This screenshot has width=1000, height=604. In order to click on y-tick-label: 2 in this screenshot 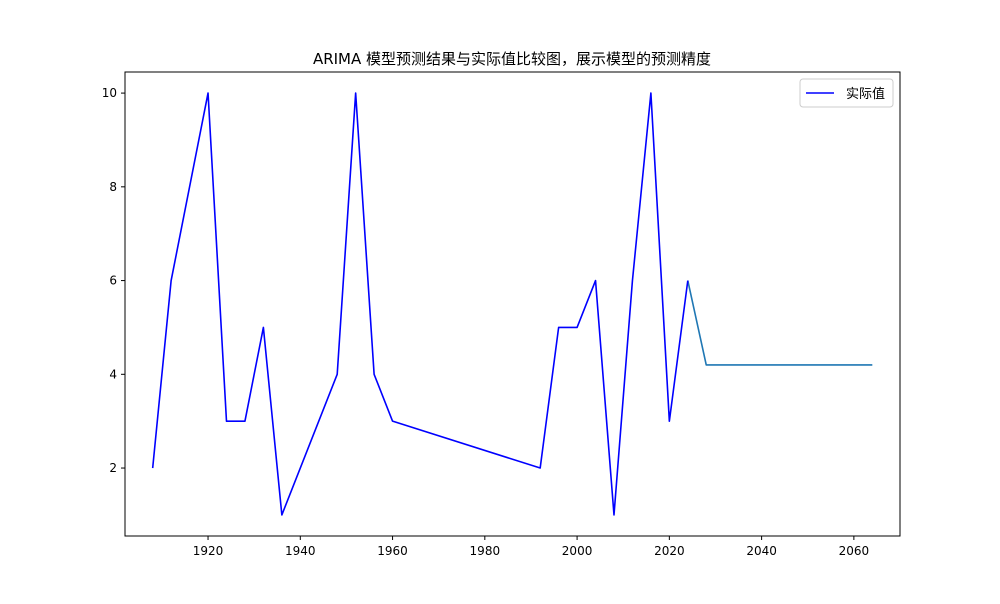, I will do `click(113, 468)`.